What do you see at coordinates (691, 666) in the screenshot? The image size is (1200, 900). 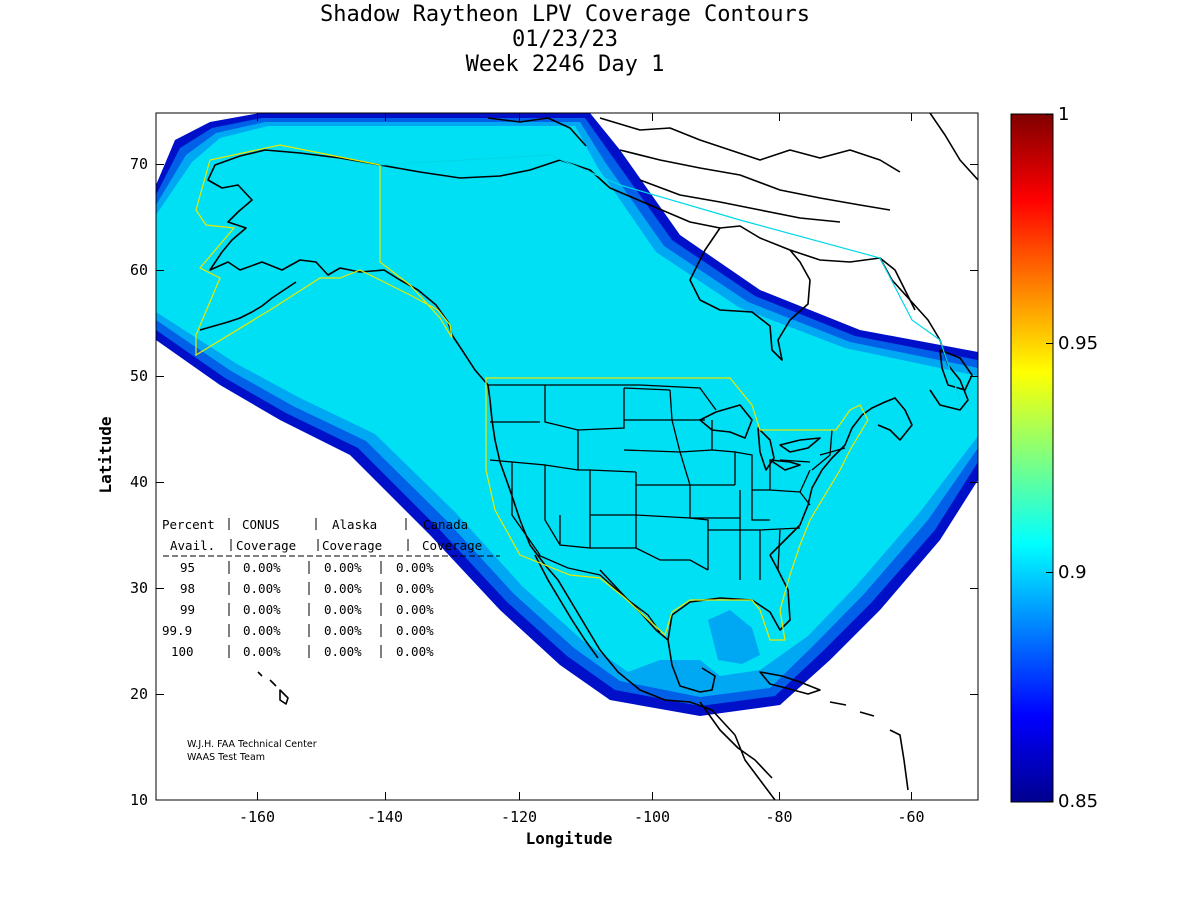 I see `mexico-gulf-coastline` at bounding box center [691, 666].